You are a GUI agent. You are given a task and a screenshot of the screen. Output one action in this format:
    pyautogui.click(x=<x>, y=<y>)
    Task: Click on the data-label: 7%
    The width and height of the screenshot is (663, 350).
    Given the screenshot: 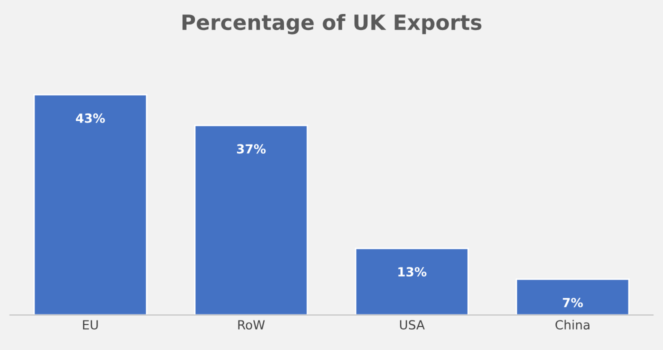 What is the action you would take?
    pyautogui.click(x=572, y=303)
    